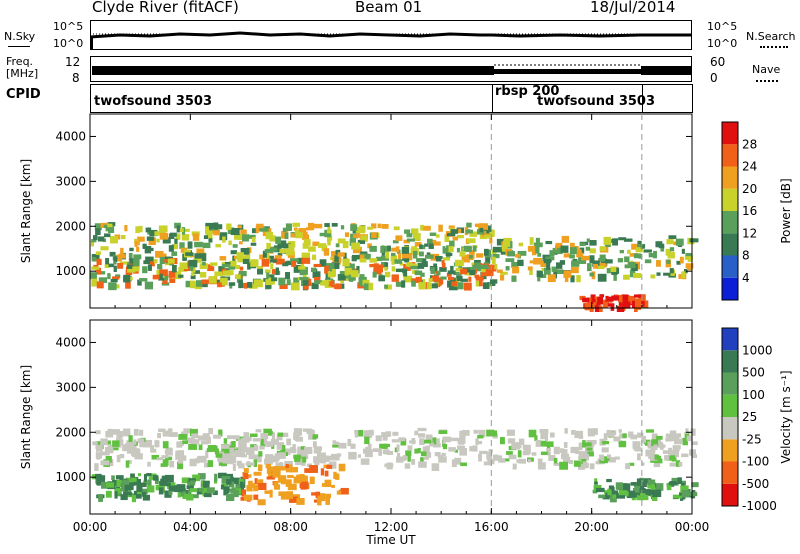 The width and height of the screenshot is (800, 554). Describe the element at coordinates (755, 484) in the screenshot. I see `colorbar-tick-label: -500` at that location.